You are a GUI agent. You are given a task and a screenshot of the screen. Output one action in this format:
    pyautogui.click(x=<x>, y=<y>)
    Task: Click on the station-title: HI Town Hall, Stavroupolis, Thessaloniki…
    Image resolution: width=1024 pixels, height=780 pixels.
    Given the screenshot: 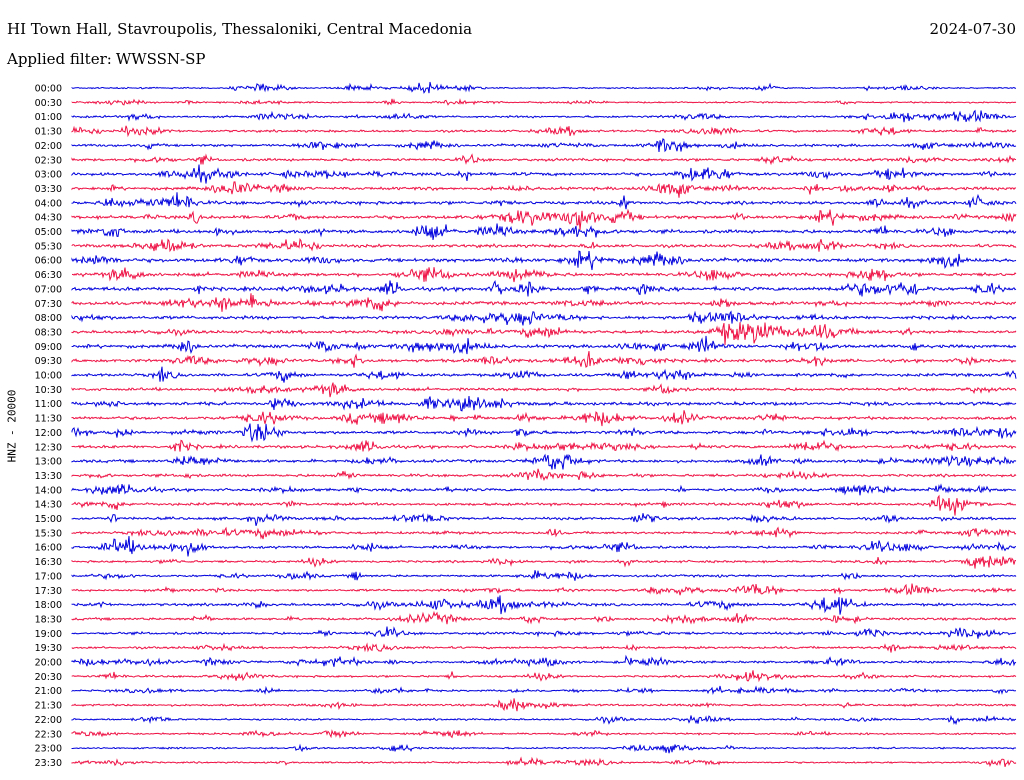 What is the action you would take?
    pyautogui.click(x=240, y=29)
    